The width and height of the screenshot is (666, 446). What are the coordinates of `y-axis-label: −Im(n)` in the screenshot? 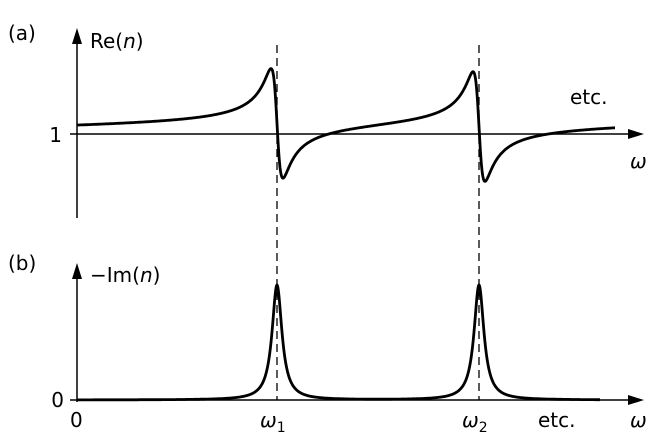 It's located at (125, 275).